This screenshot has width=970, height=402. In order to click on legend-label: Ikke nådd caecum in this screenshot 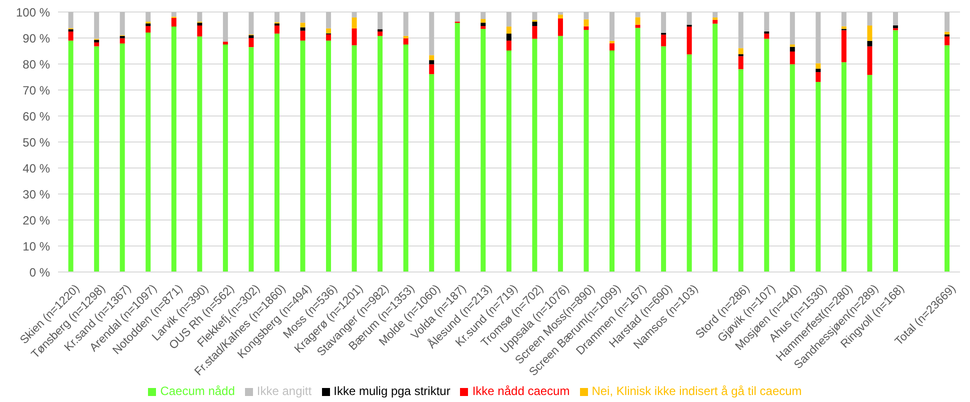, I will do `click(521, 391)`.